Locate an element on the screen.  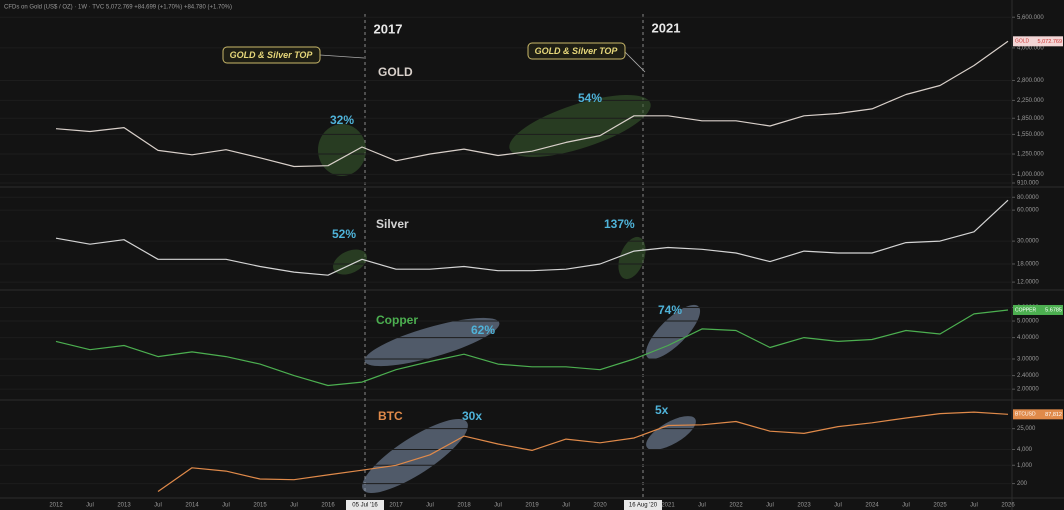
y-tick-label: 1,850.000 is located at coordinates (1030, 119).